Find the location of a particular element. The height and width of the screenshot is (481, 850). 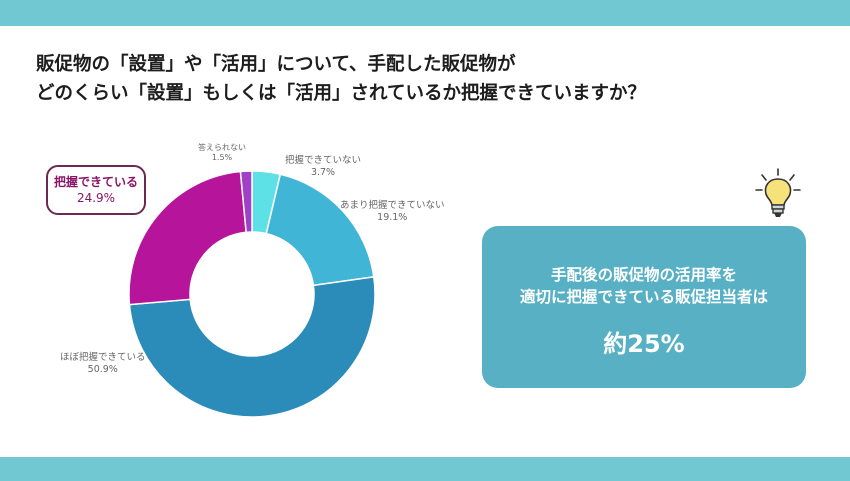

label-barely-grasped: あまり把握できていない 19.1% is located at coordinates (392, 212).